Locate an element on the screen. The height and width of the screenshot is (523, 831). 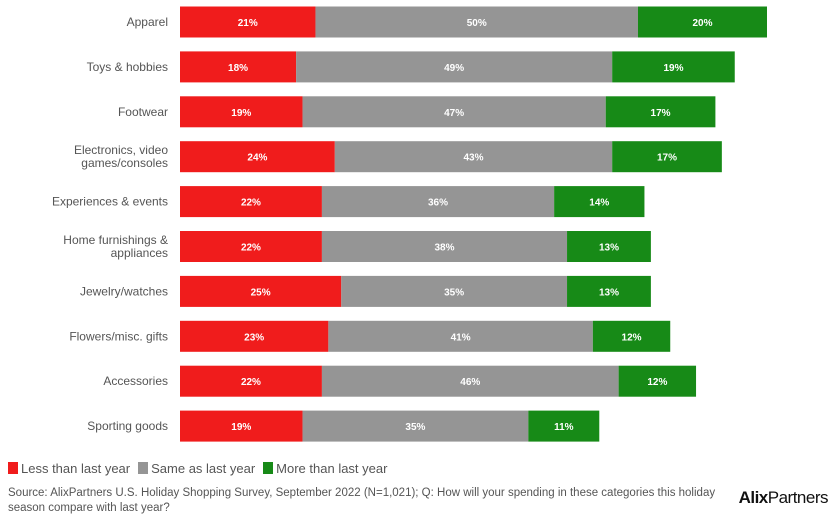
data-label: 49% is located at coordinates (454, 68).